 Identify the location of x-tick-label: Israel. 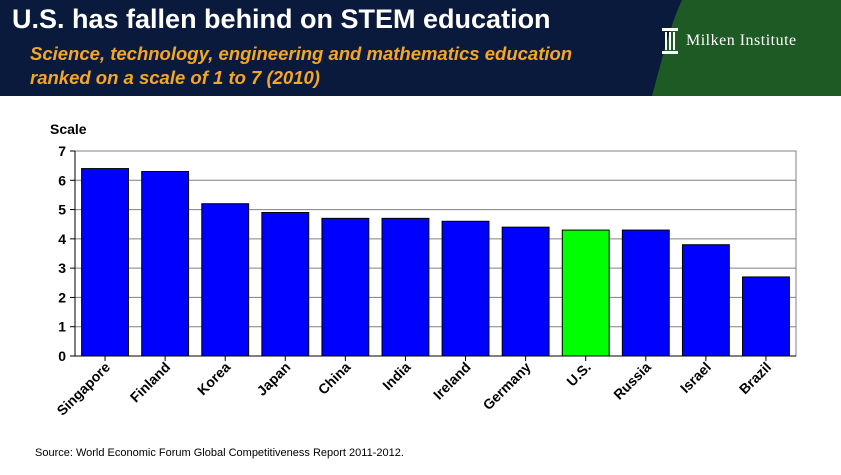
(695, 377).